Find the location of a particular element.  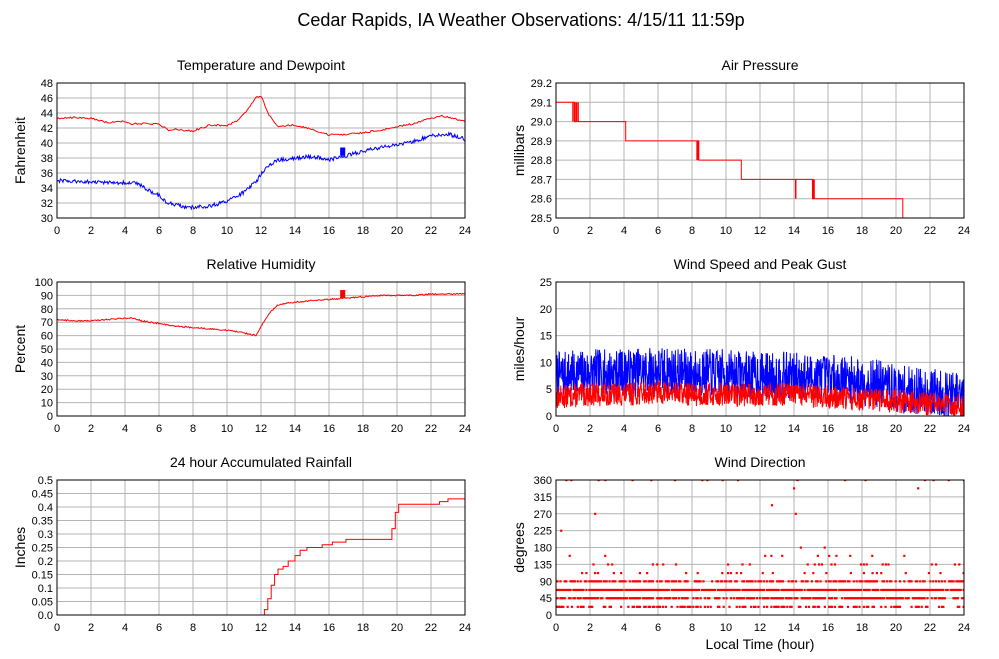

x-tick-label: 4 is located at coordinates (125, 628).